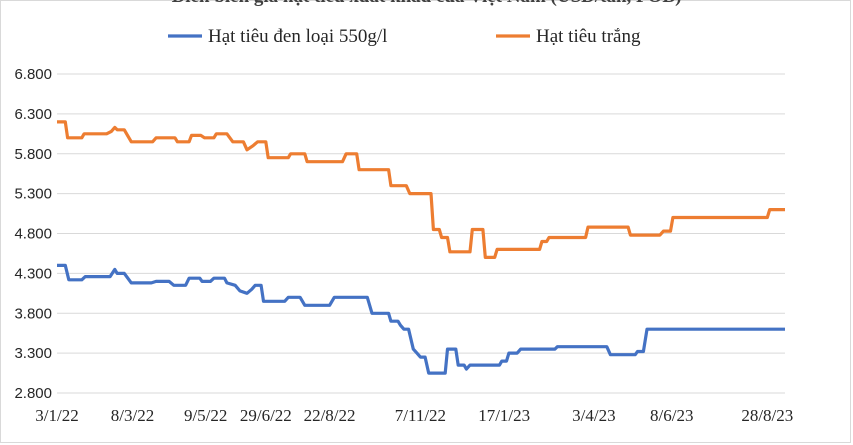 The image size is (853, 445). Describe the element at coordinates (132, 415) in the screenshot. I see `x-tick-label: 8/3/22` at that location.